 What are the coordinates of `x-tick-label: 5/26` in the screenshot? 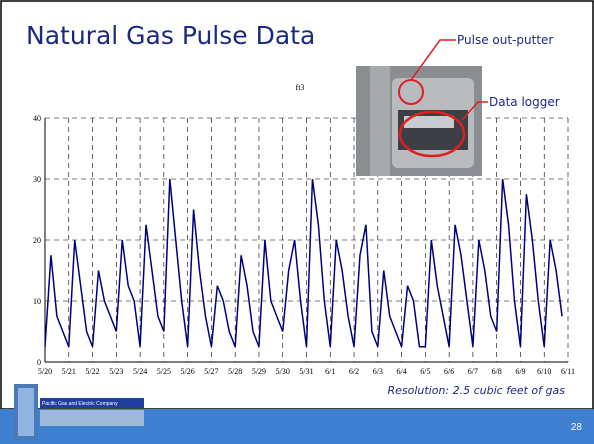 It's located at (188, 371).